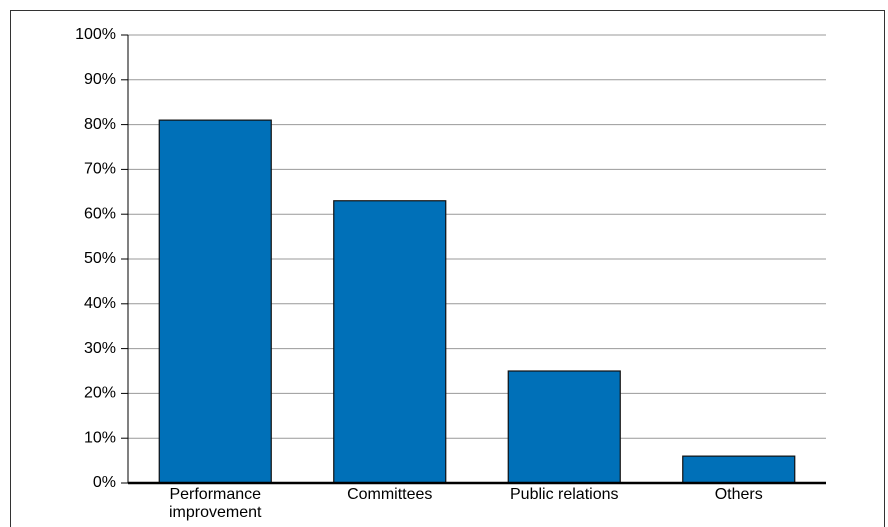 This screenshot has width=888, height=527. I want to click on y-tick-label: 20%, so click(100, 393).